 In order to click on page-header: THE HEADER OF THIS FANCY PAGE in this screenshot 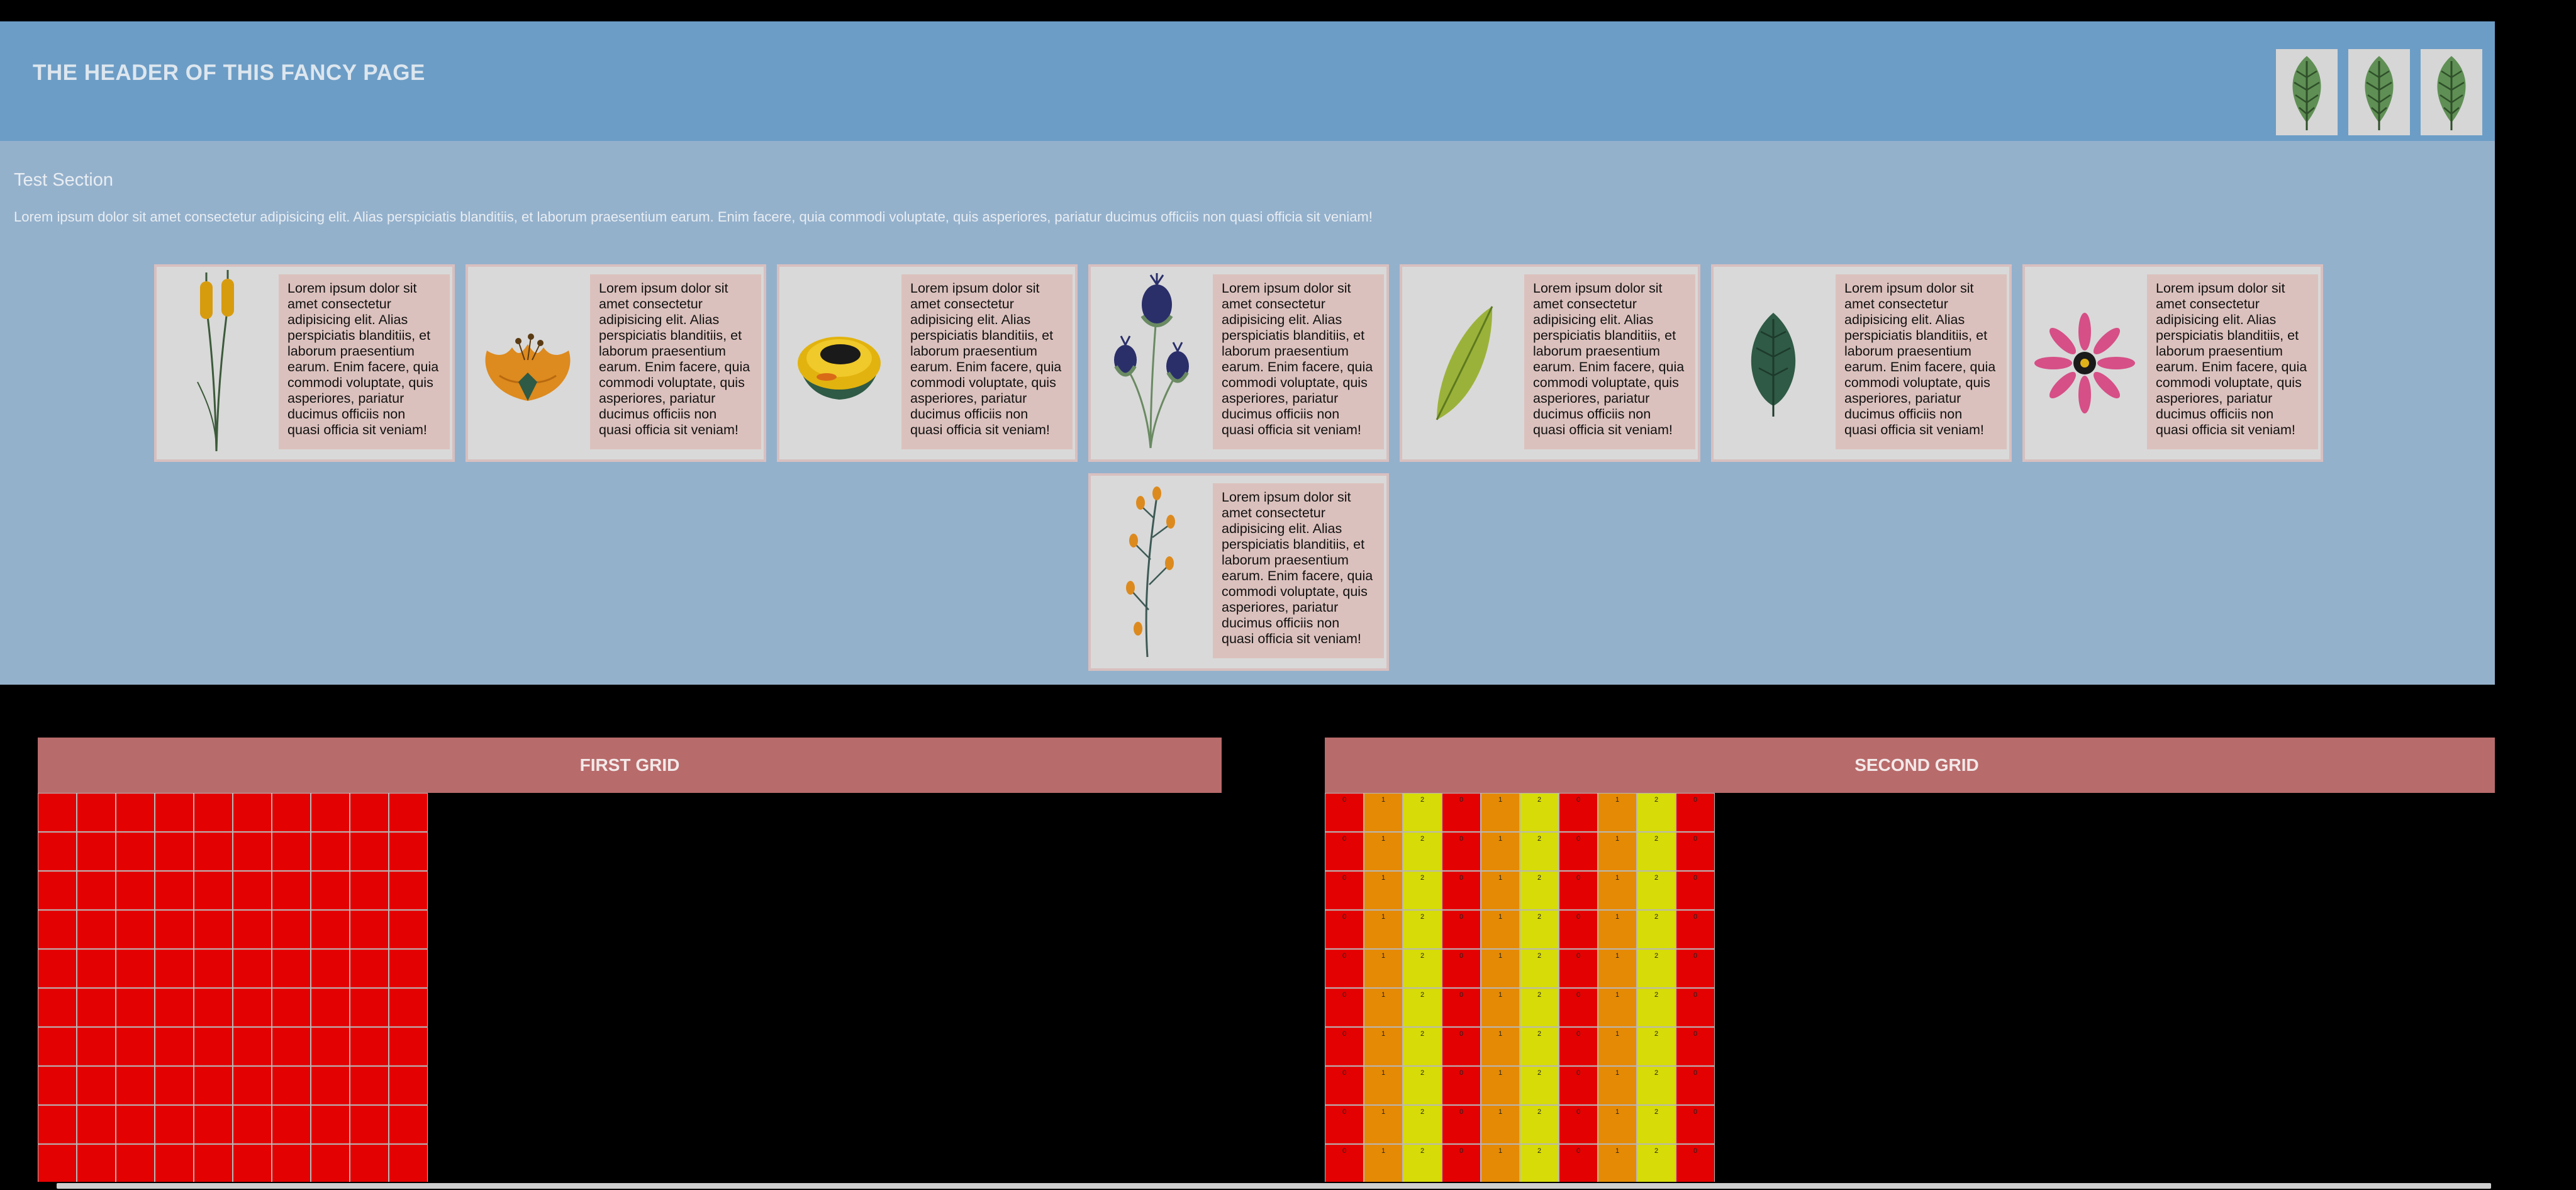, I will do `click(1247, 81)`.